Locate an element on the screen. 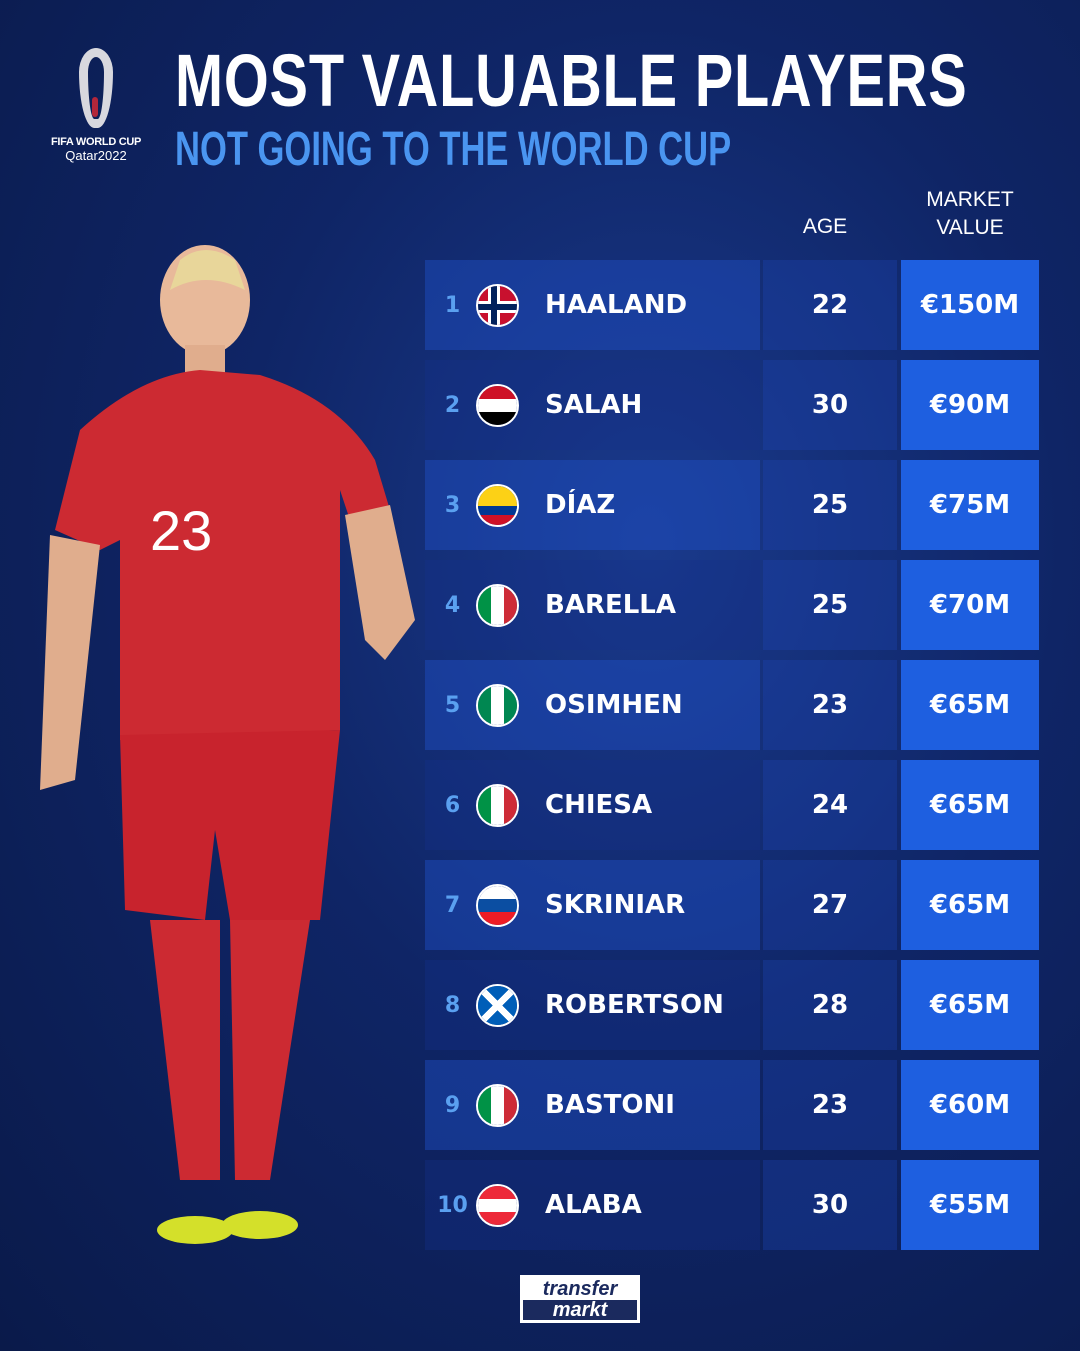 Image resolution: width=1080 pixels, height=1351 pixels. trophy-icon is located at coordinates (96, 88).